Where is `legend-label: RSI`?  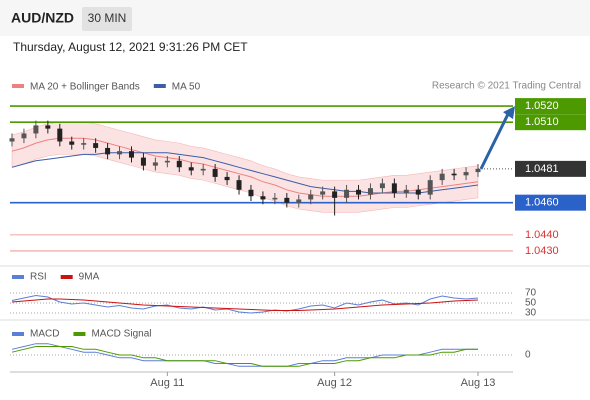
legend-label: RSI is located at coordinates (38, 277).